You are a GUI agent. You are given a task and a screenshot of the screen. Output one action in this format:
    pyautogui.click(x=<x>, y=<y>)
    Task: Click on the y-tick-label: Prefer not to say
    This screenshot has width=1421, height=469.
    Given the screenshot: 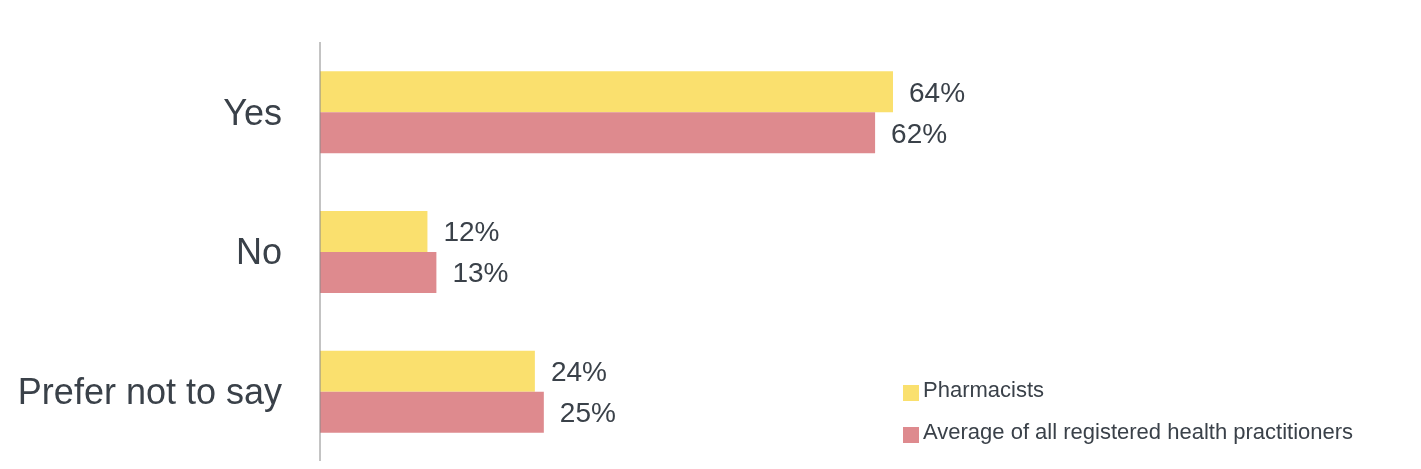 What is the action you would take?
    pyautogui.click(x=149, y=391)
    